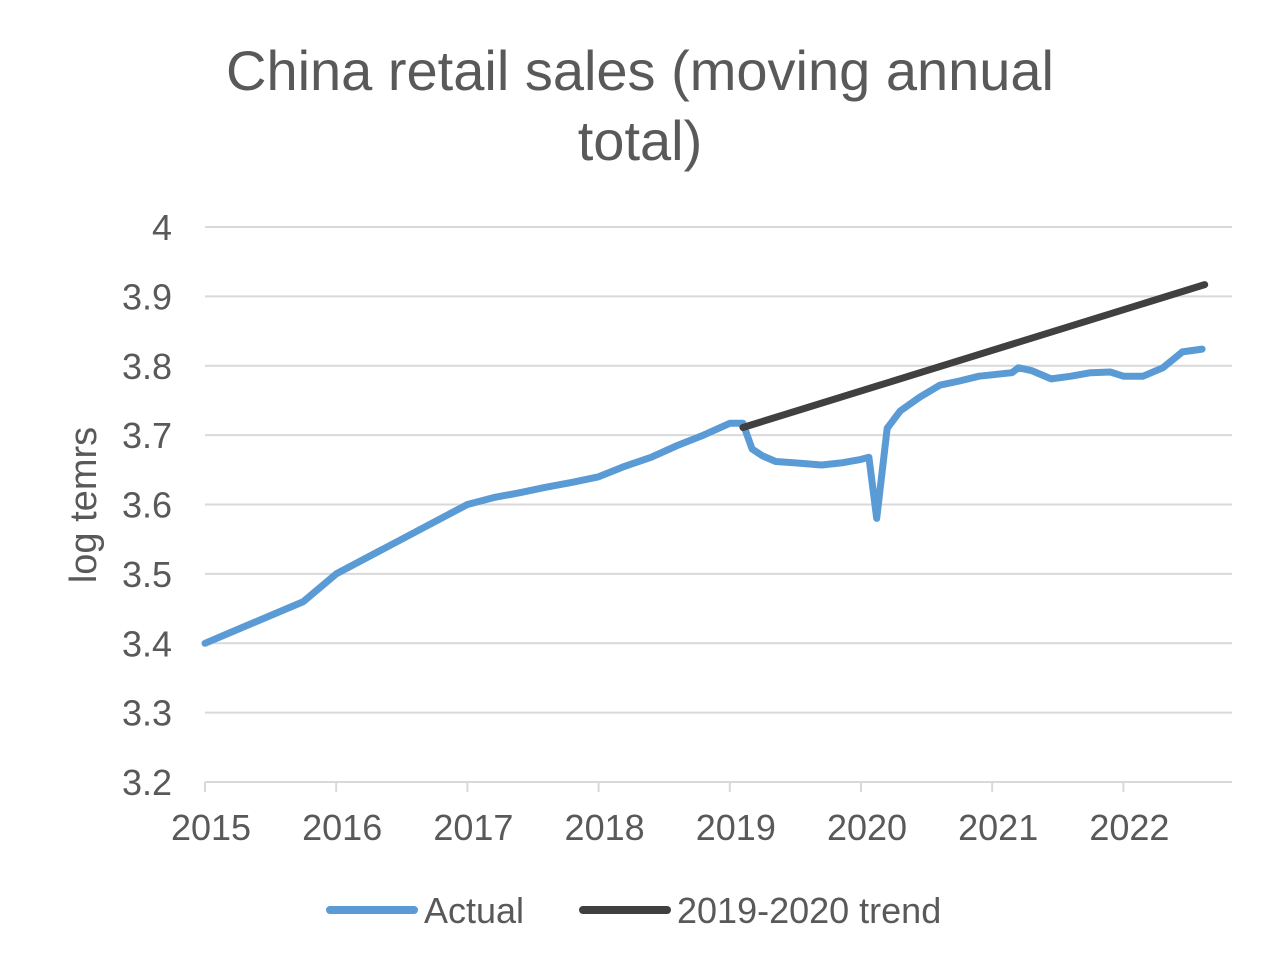 The height and width of the screenshot is (972, 1280). Describe the element at coordinates (670, 827) in the screenshot. I see `x-tick-labels: 2015 2016 2017 2018 2019 2020 2021 2022` at that location.